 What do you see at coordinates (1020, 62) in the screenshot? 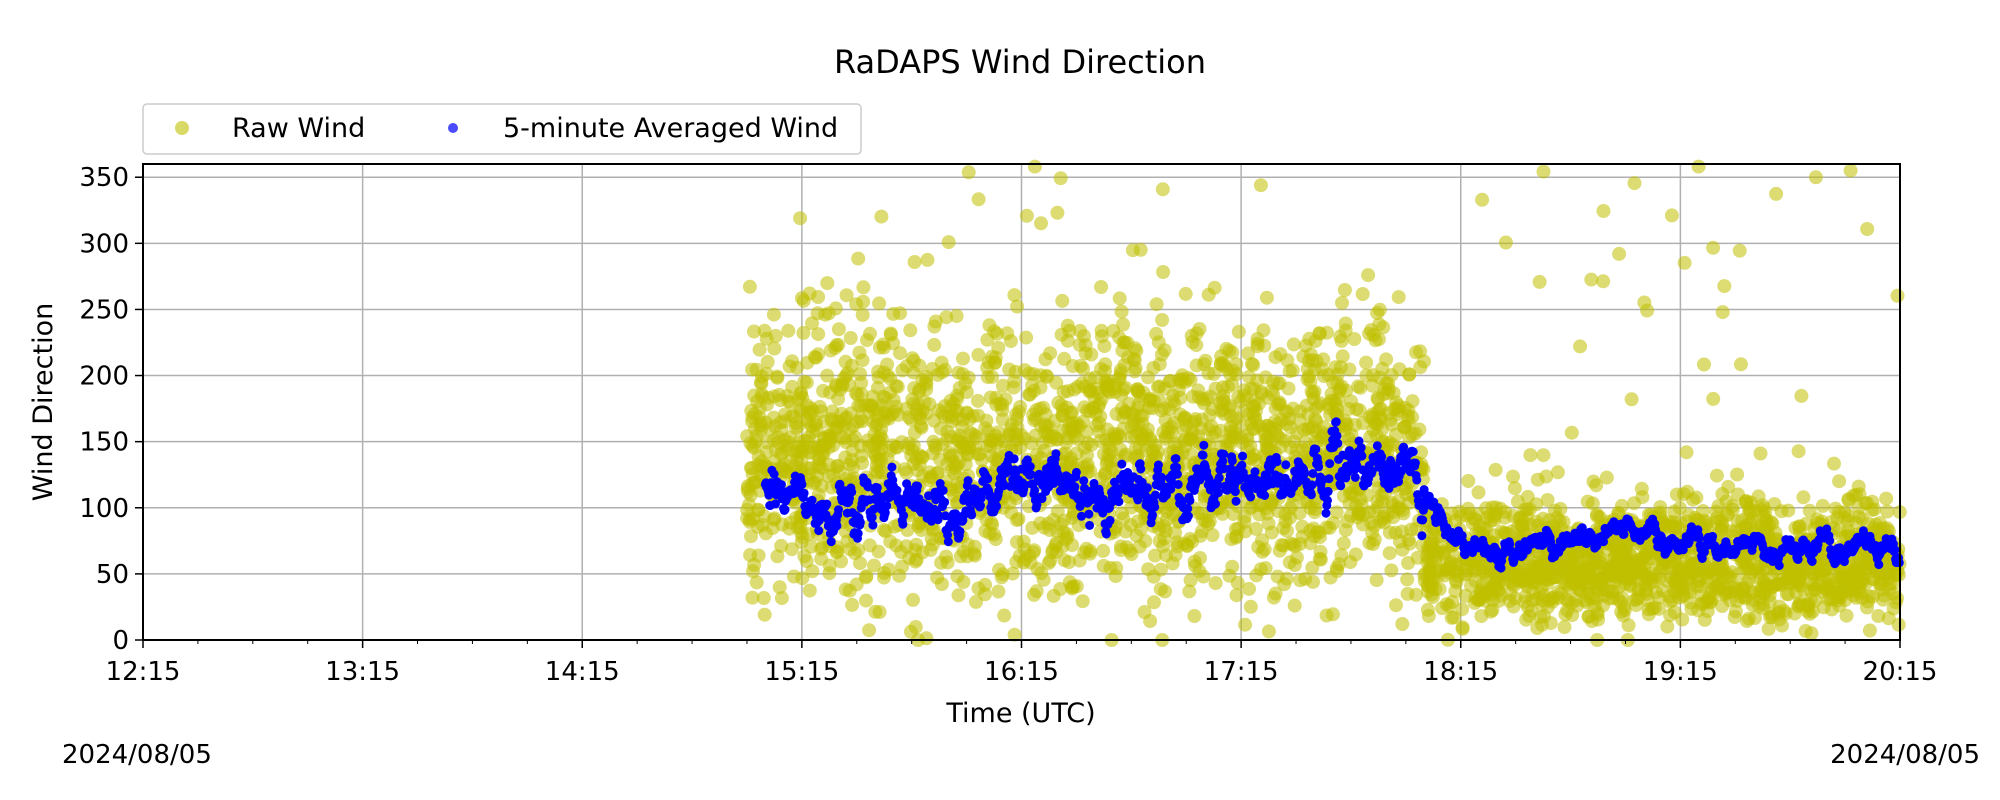
I see `chart-title: RaDAPS Wind Direction` at bounding box center [1020, 62].